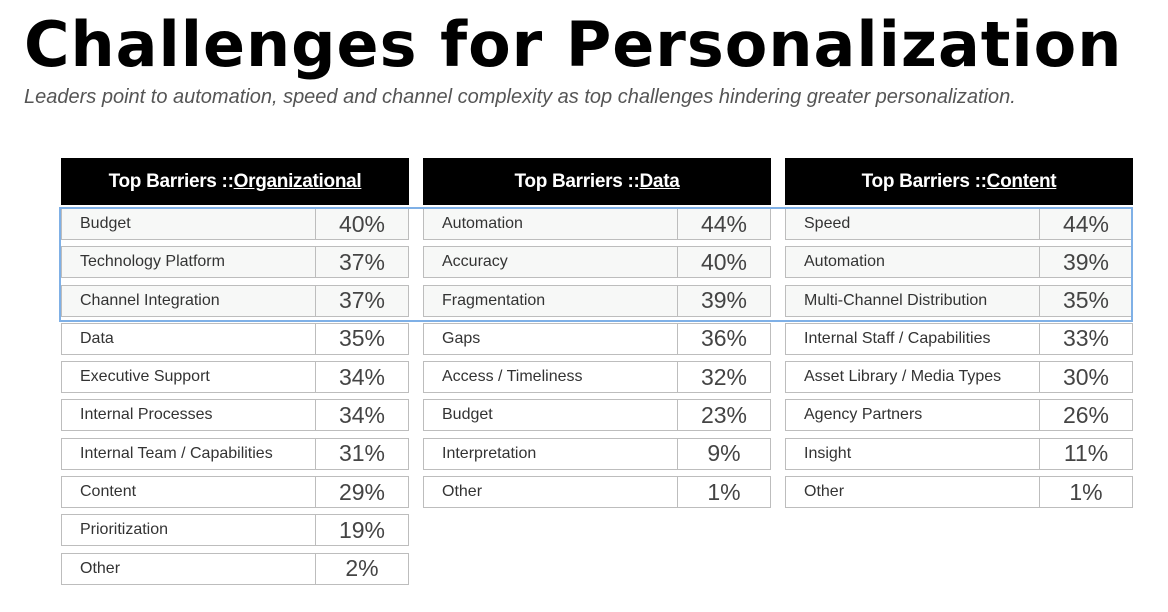  I want to click on row-label: Executive Support, so click(145, 377).